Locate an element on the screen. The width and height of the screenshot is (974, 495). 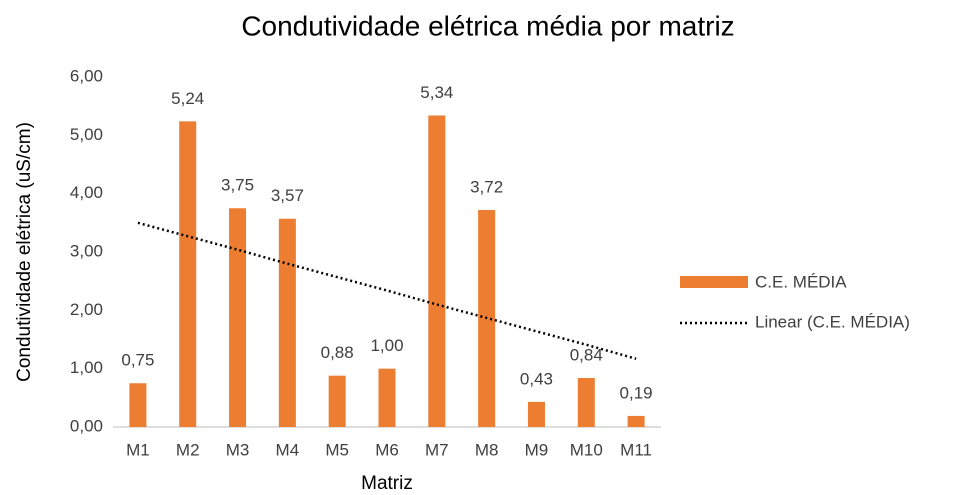
value-label: 3,57 is located at coordinates (287, 195).